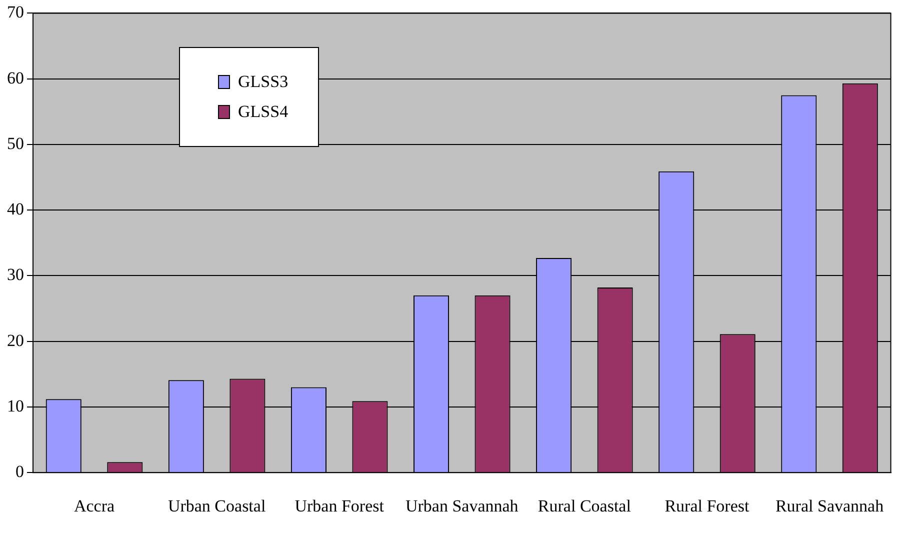  What do you see at coordinates (15, 78) in the screenshot?
I see `y-tick-label: 60` at bounding box center [15, 78].